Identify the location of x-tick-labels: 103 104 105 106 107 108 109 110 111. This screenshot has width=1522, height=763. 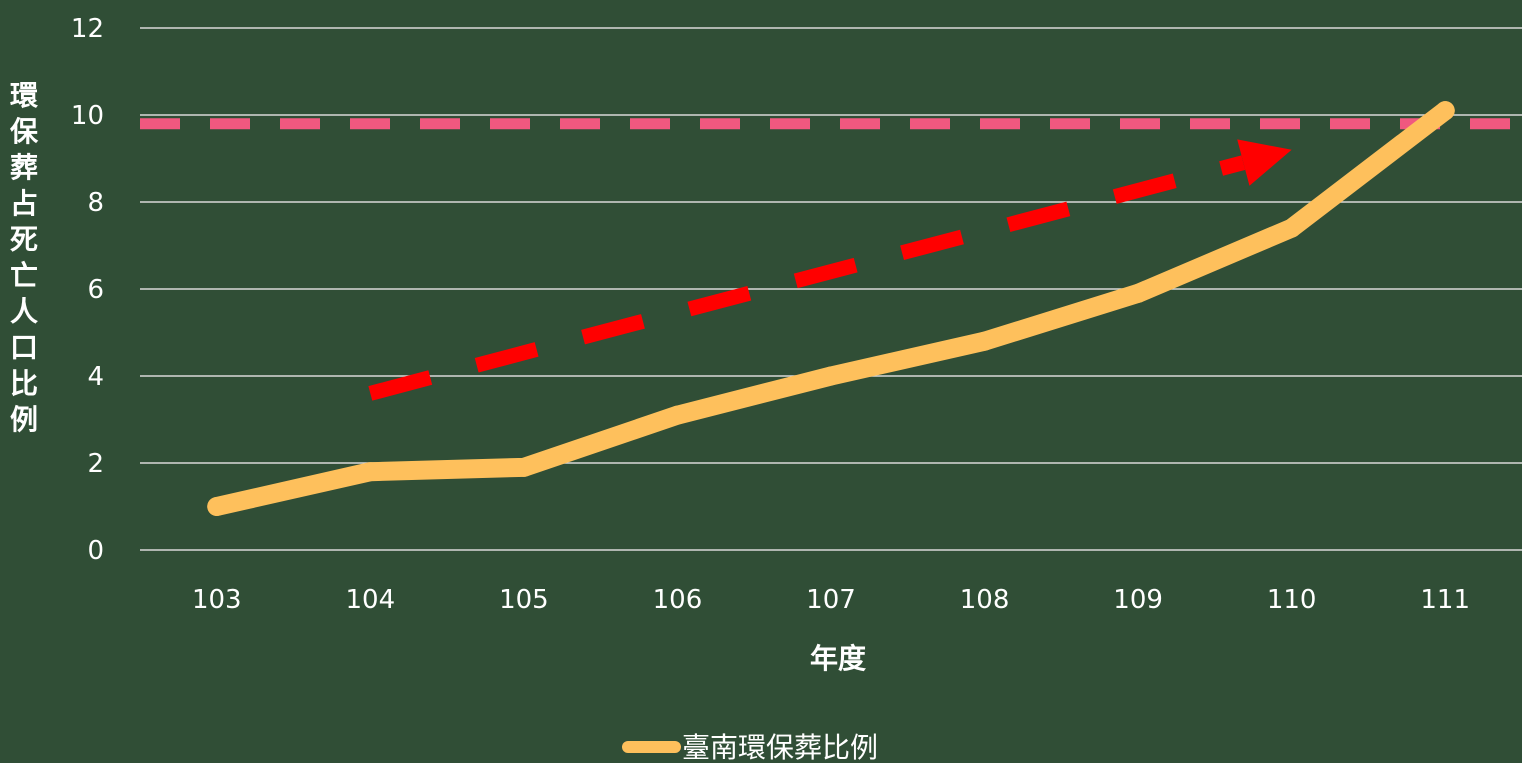
(831, 600).